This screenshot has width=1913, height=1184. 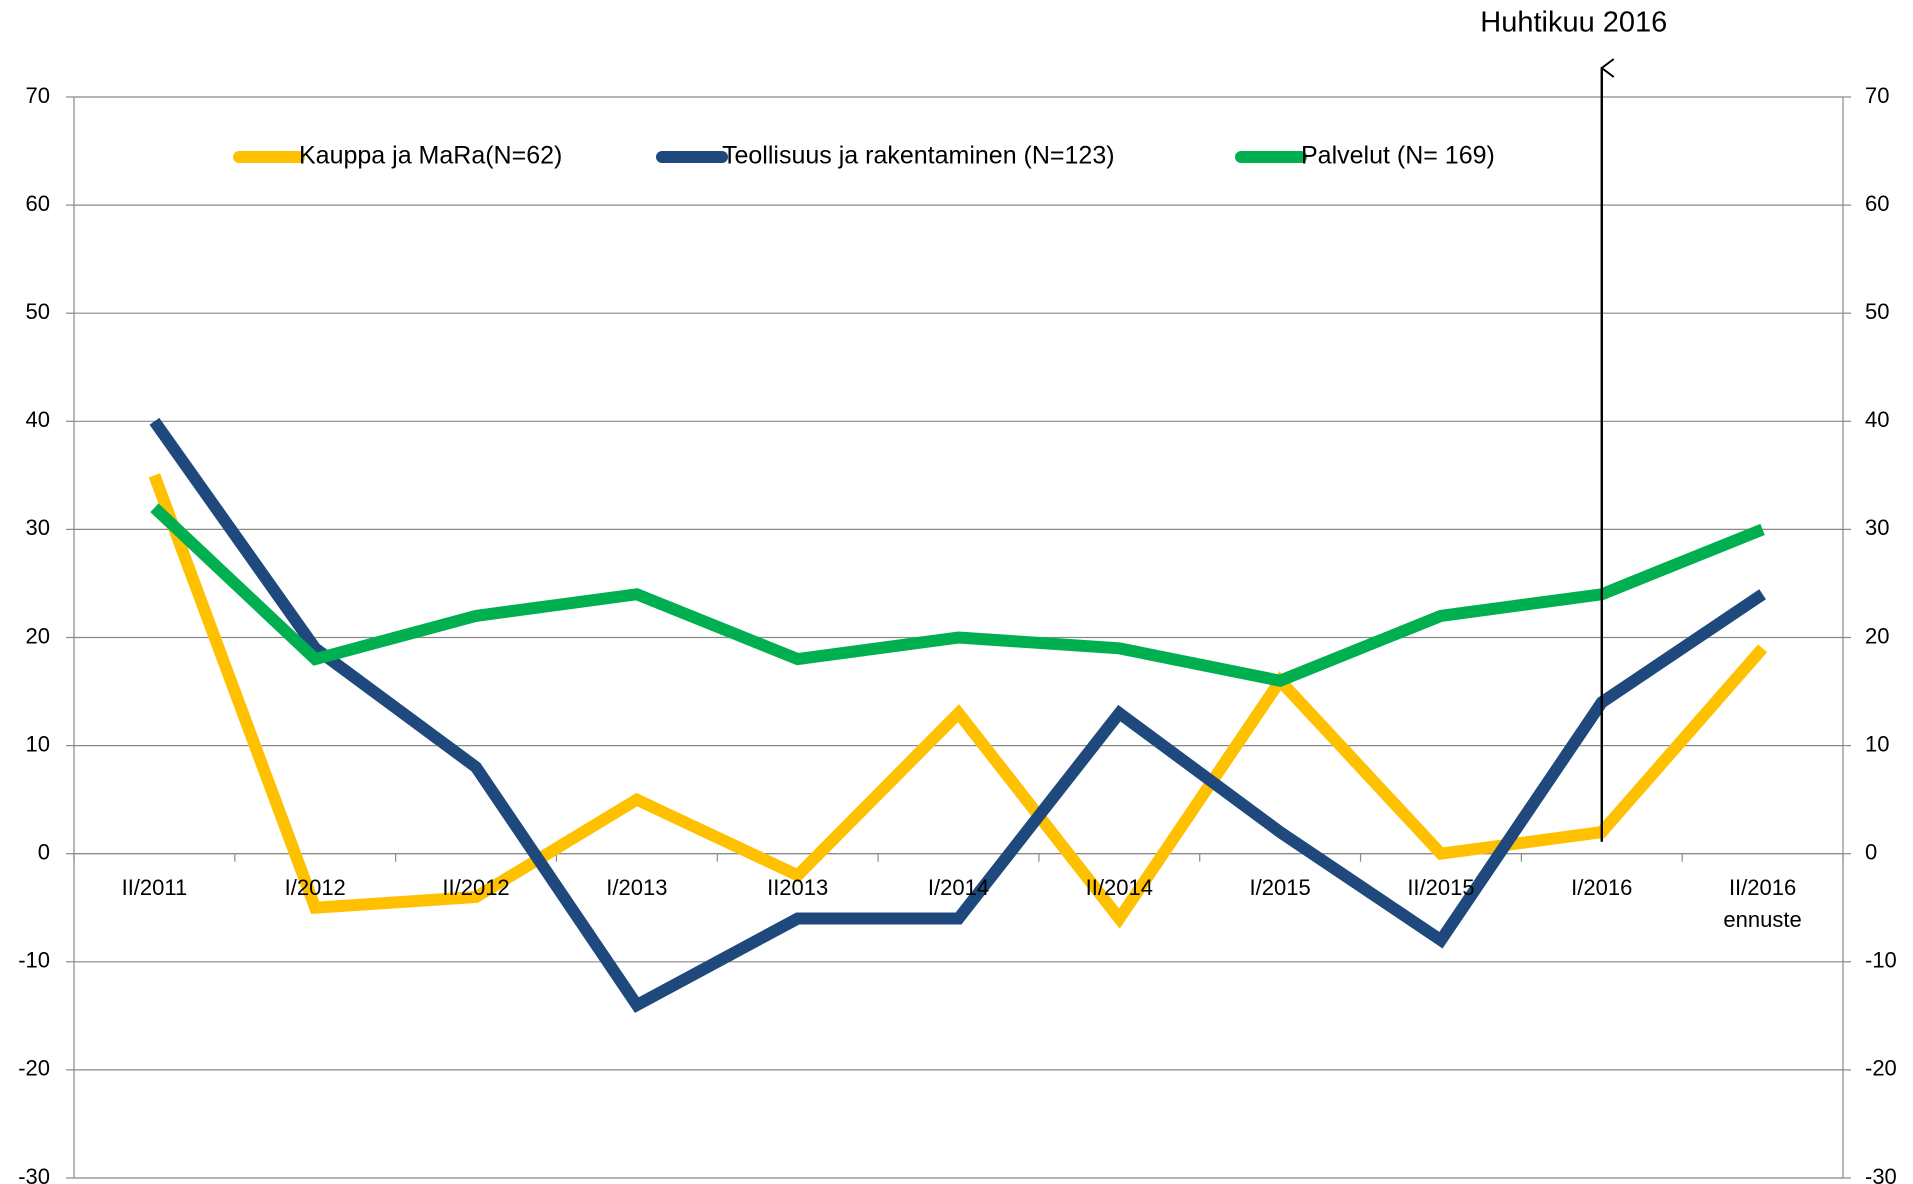 I want to click on y2-tick-label: -30, so click(x=1881, y=1174).